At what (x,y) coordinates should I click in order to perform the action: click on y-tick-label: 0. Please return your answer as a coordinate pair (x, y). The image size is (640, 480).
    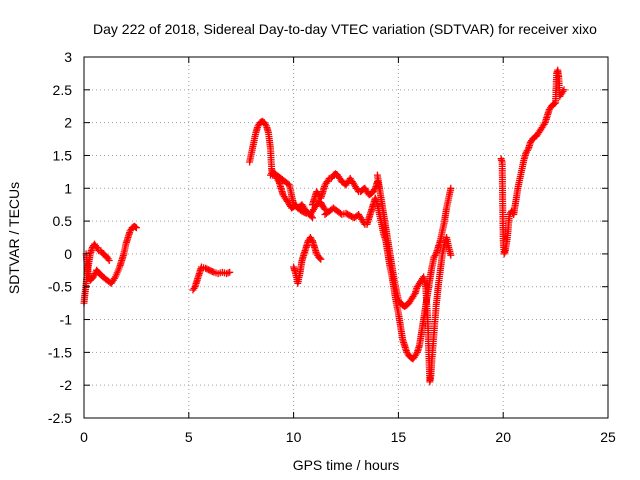
    Looking at the image, I should click on (68, 254).